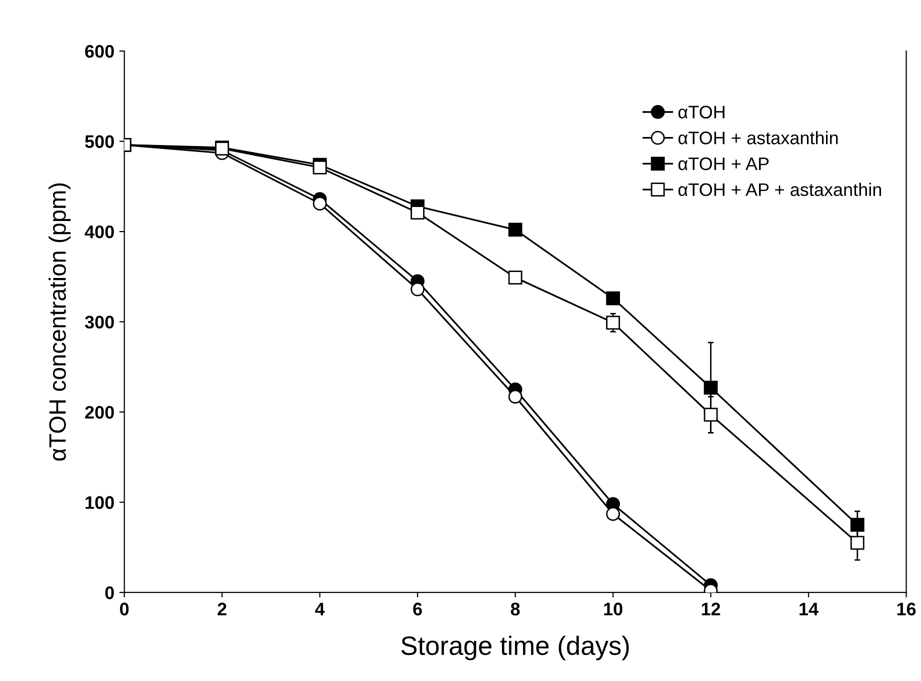  I want to click on y-tick-label: 600, so click(99, 51).